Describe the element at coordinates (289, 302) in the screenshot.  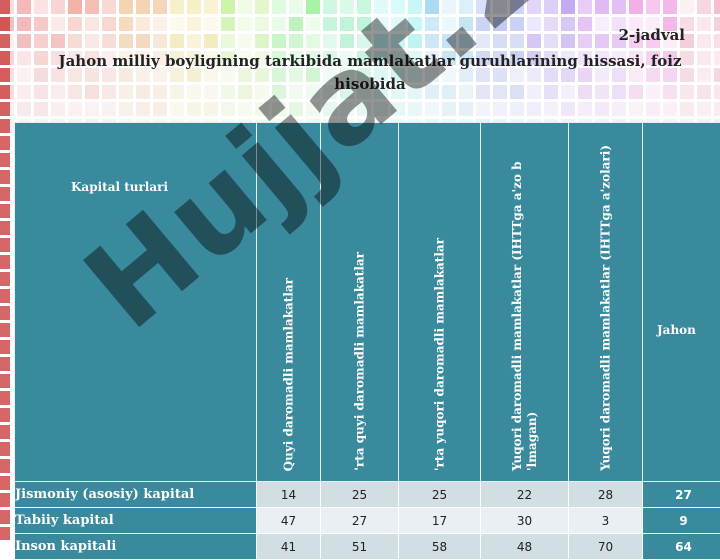
I see `header-low-income: Quyi daromadli mamlakatlar` at that location.